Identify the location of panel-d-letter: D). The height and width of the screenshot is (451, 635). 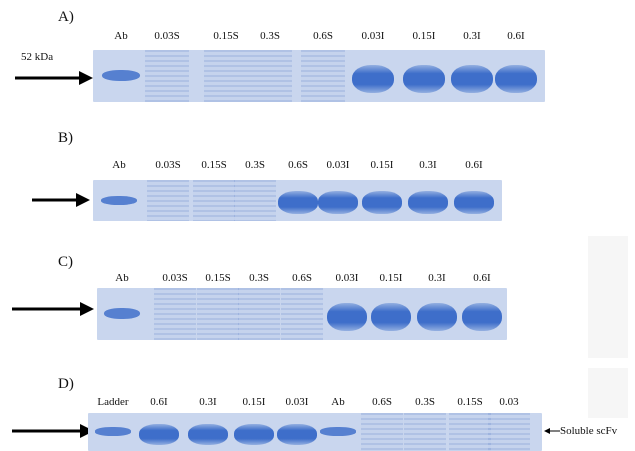
(66, 384).